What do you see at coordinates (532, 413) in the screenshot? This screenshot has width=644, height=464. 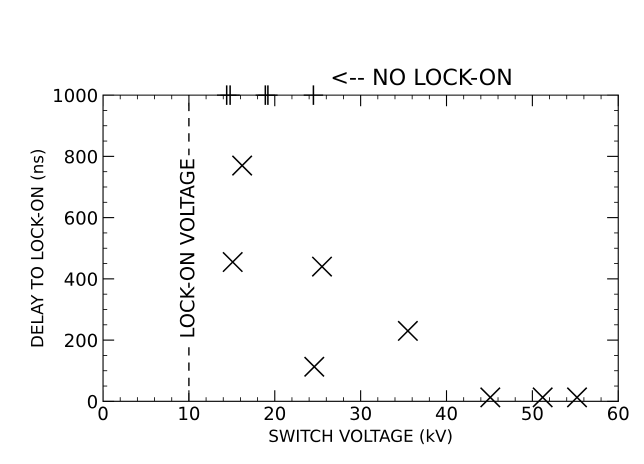 I see `x-tick-label: 50` at bounding box center [532, 413].